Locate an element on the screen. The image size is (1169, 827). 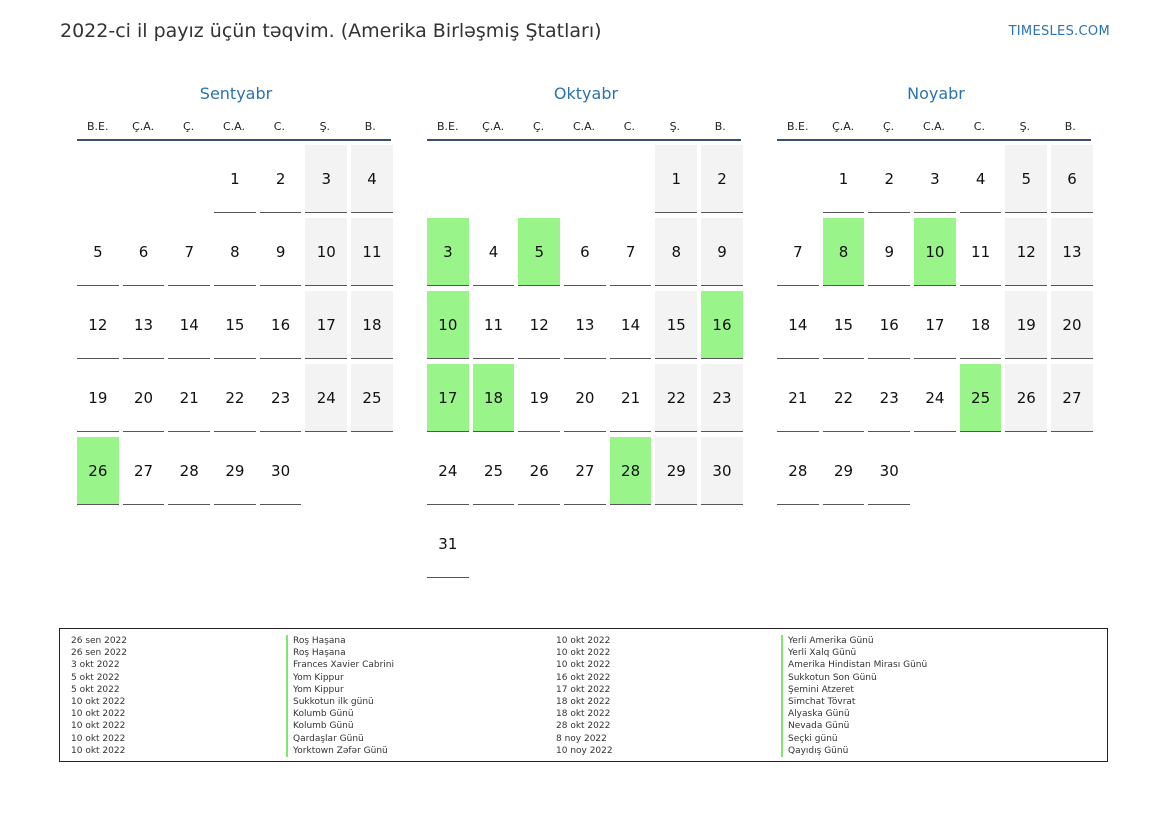
holiday-day-cell: 16 is located at coordinates (722, 325).